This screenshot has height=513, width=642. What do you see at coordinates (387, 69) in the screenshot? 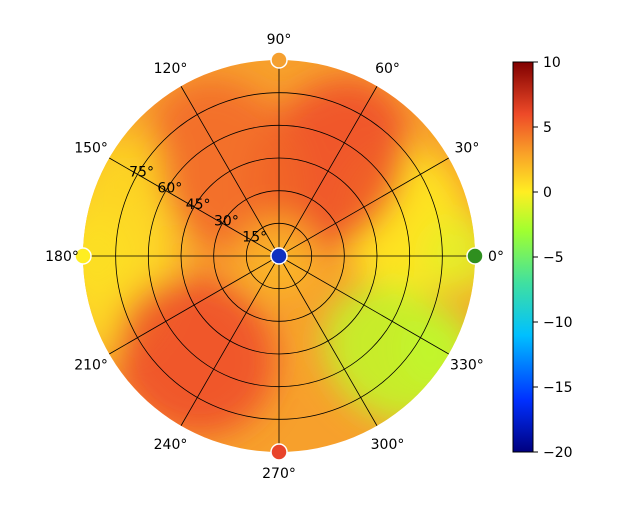
I see `angular-tick-label: 60°` at bounding box center [387, 69].